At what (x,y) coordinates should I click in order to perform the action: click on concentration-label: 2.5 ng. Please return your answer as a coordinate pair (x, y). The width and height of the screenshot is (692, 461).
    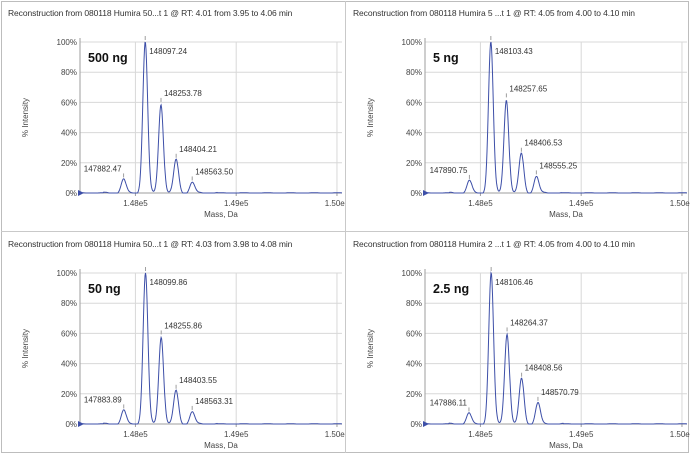
    Looking at the image, I should click on (451, 289).